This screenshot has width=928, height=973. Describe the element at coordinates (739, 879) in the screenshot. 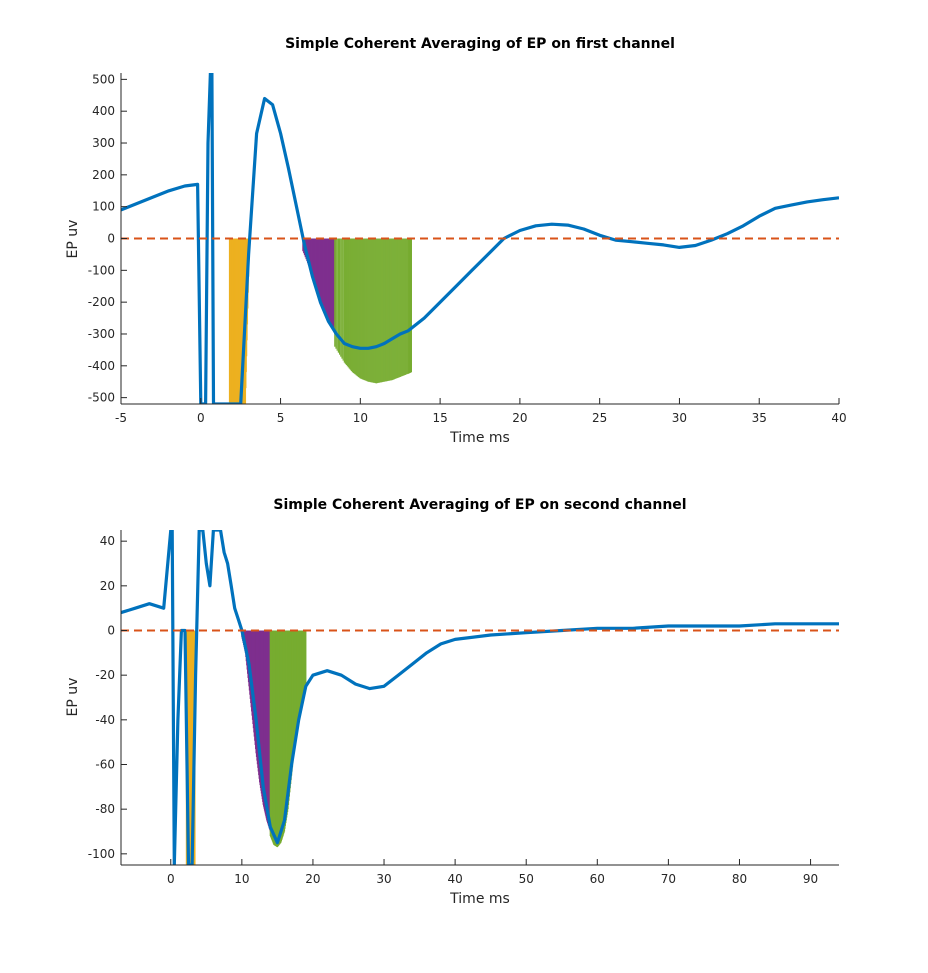

I see `x-tick-label: 80` at that location.